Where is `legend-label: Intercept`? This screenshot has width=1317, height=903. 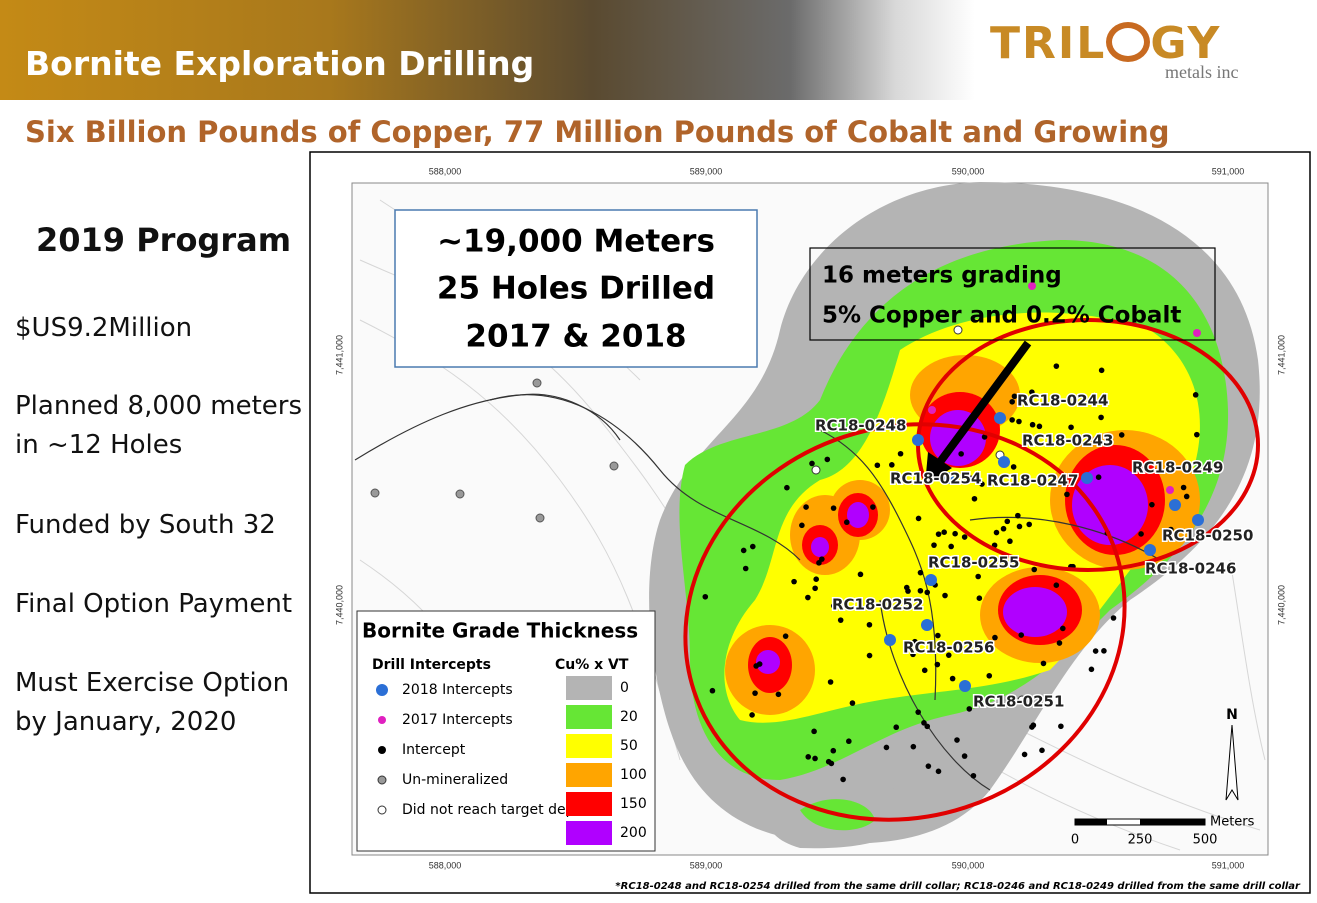
legend-label: Intercept is located at coordinates (434, 750).